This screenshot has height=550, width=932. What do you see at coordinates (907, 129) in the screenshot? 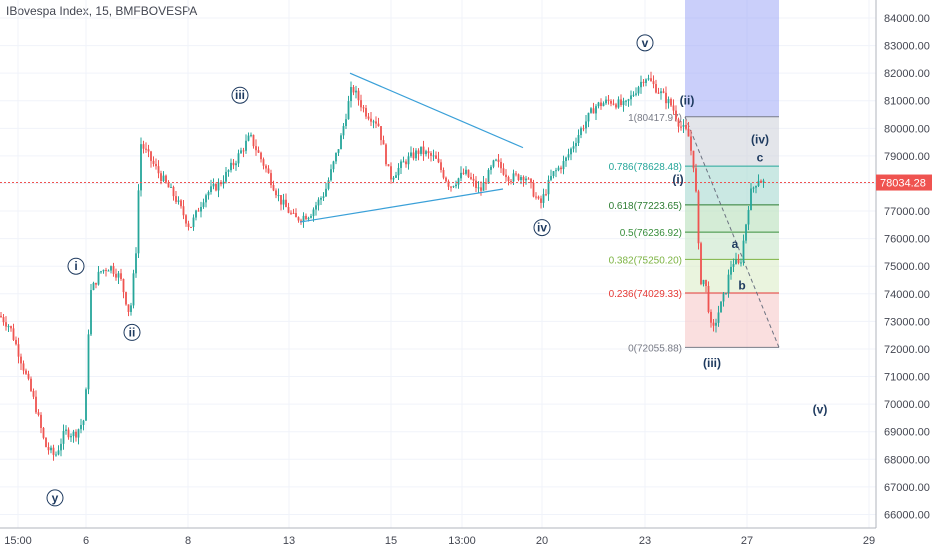
I see `y-tick-label: 80000.00` at bounding box center [907, 129].